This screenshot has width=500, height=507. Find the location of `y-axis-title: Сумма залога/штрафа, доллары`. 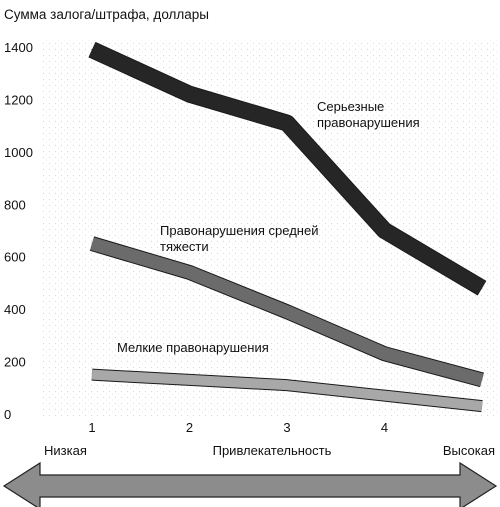

y-axis-title: Сумма залога/штрафа, доллары is located at coordinates (106, 14).